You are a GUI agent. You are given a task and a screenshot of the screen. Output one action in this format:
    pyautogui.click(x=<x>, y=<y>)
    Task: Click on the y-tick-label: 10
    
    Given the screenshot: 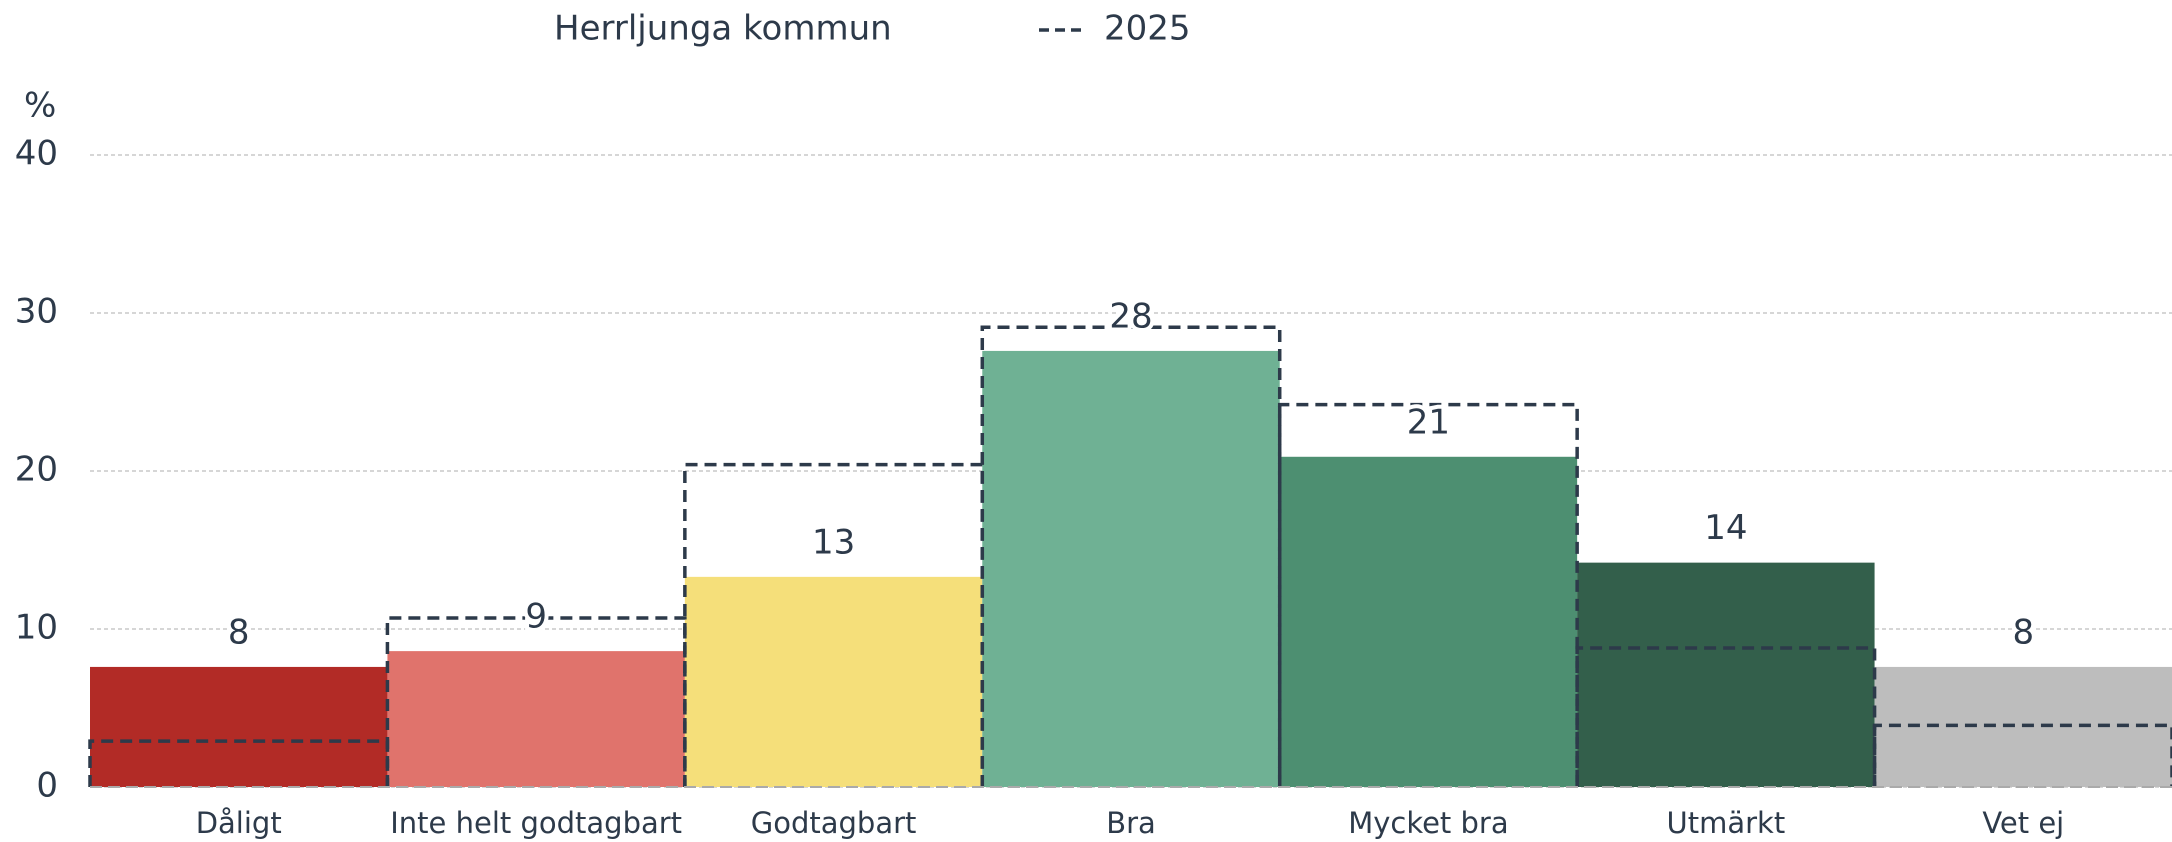 What is the action you would take?
    pyautogui.click(x=36, y=628)
    